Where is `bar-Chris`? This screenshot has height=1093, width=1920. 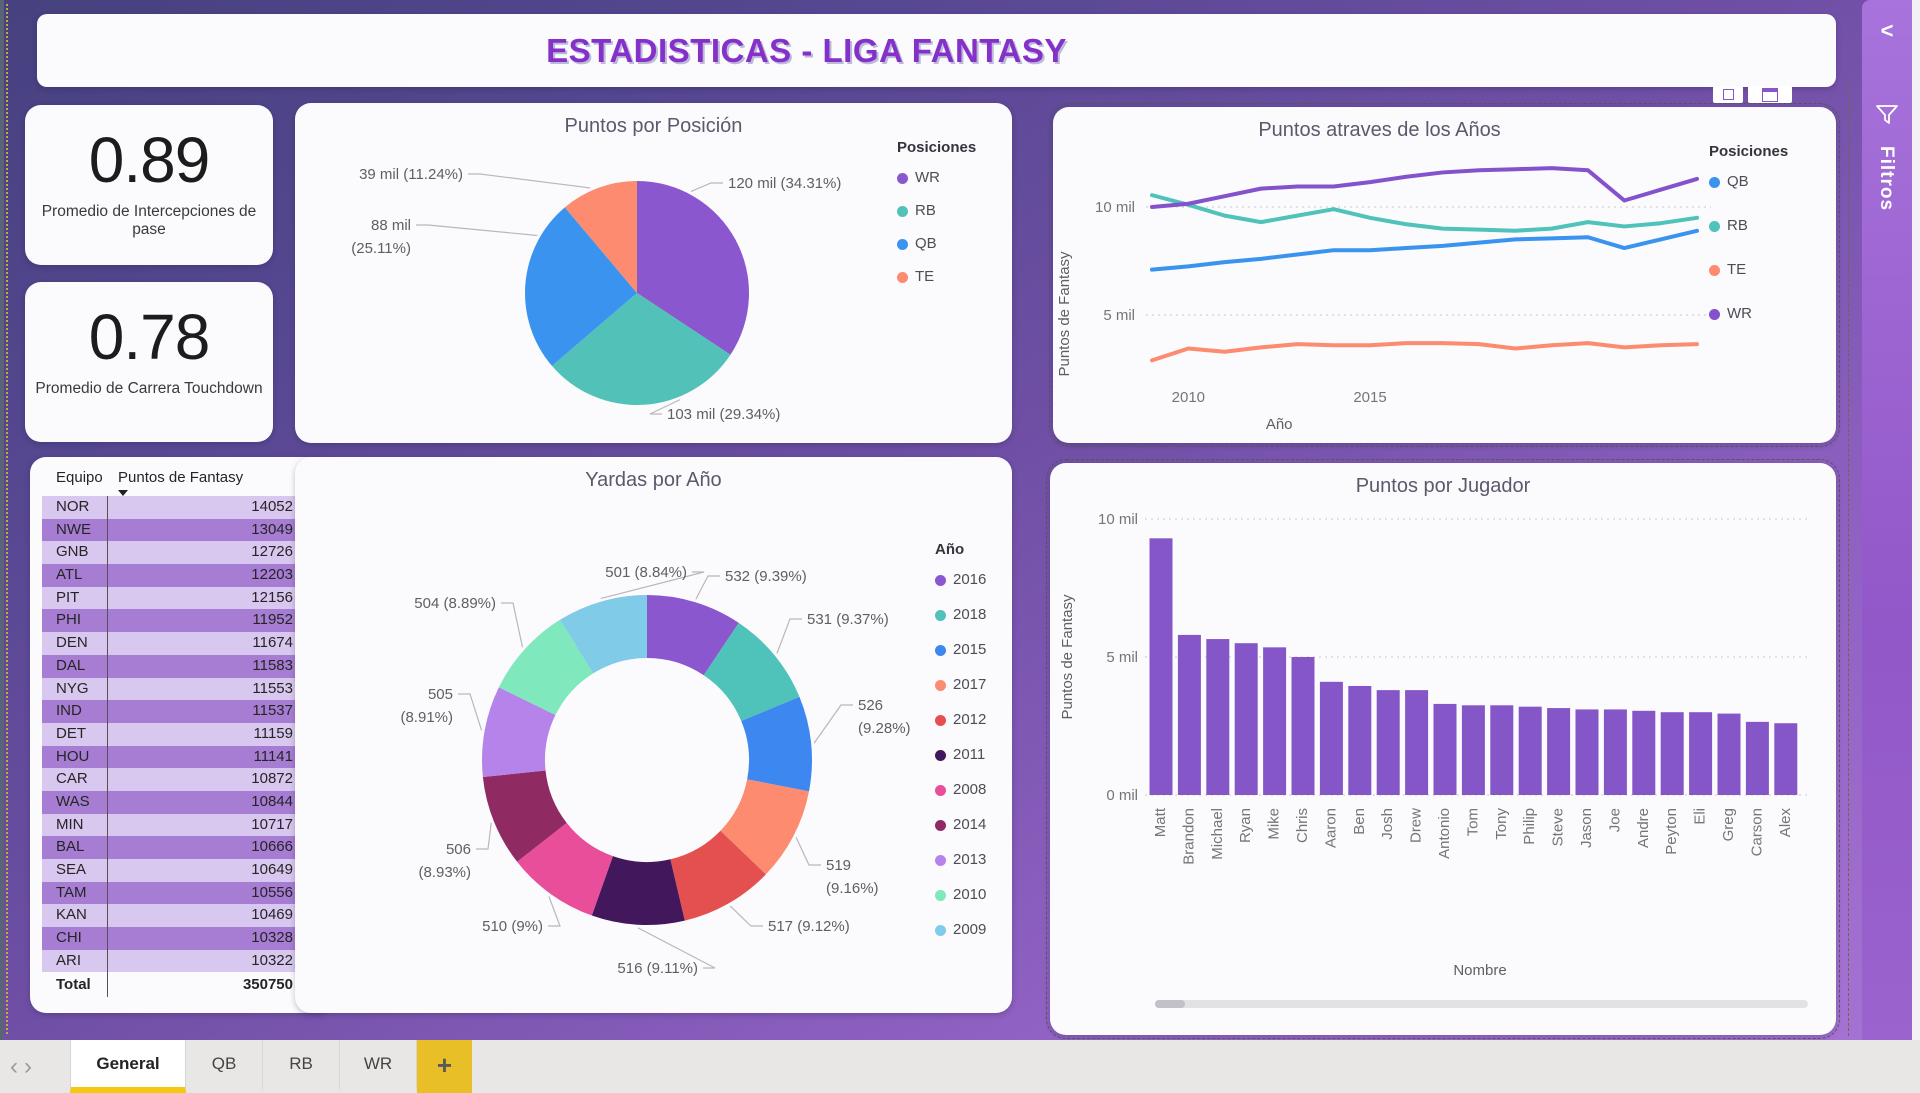 bar-Chris is located at coordinates (1303, 726).